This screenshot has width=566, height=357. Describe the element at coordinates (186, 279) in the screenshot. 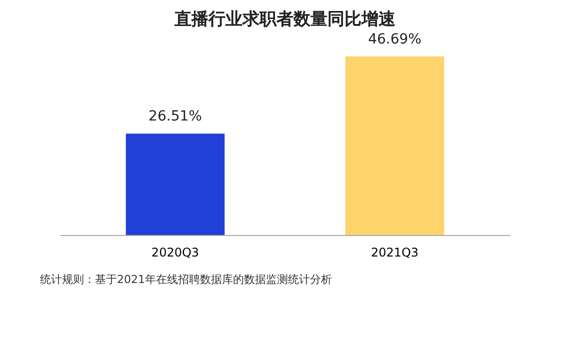

I see `text: 统计规则：基于2021年在线招聘数据库的数据监测统计分析` at that location.